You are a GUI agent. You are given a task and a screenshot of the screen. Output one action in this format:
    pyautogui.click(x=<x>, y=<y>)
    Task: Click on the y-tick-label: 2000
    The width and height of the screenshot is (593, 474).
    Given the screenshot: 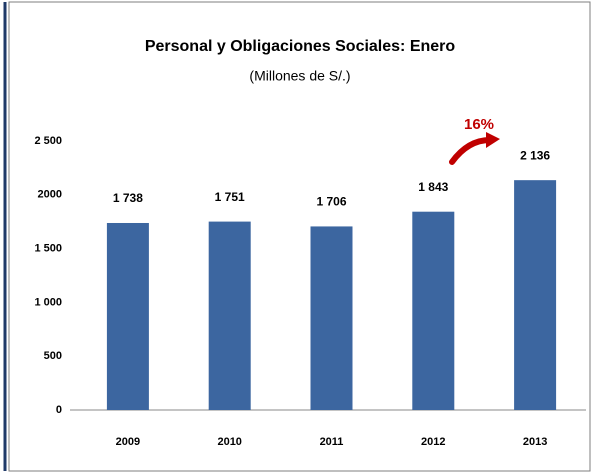 What is the action you would take?
    pyautogui.click(x=50, y=195)
    